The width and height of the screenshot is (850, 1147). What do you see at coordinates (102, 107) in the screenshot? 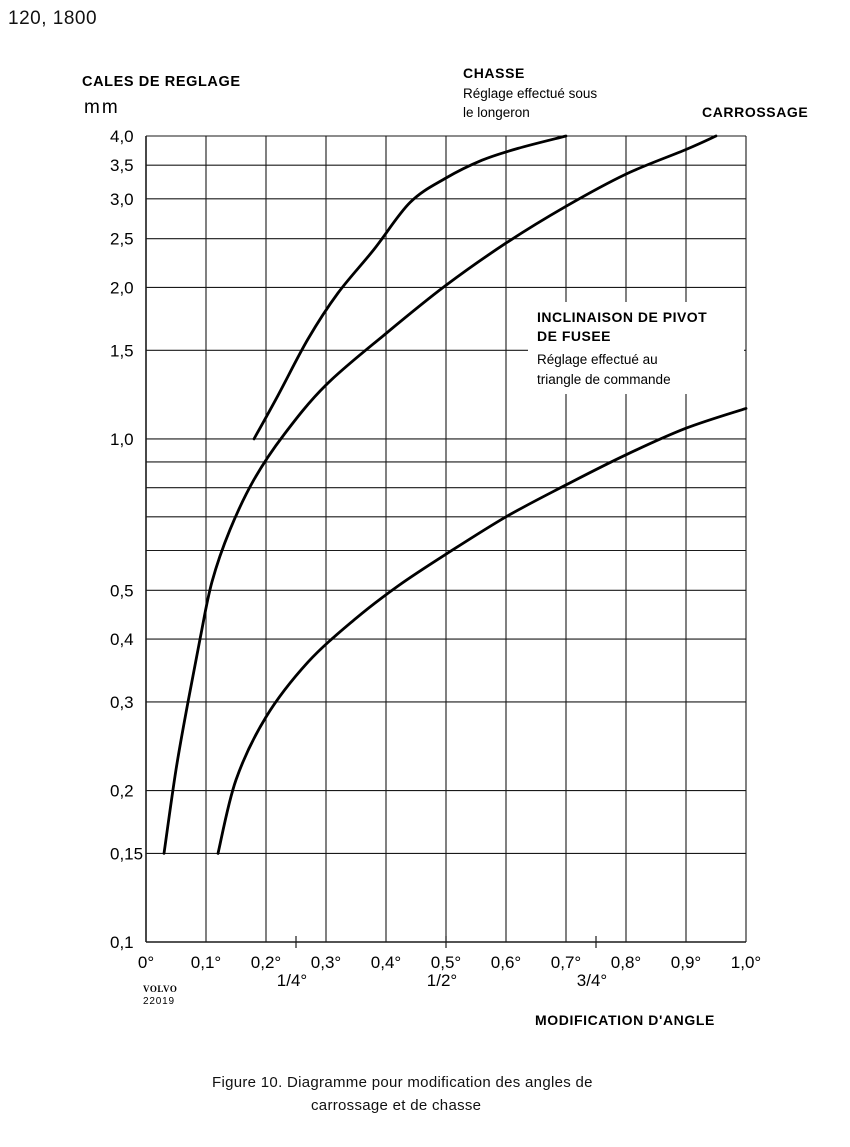
I see `y-axis-unit: mm` at bounding box center [102, 107].